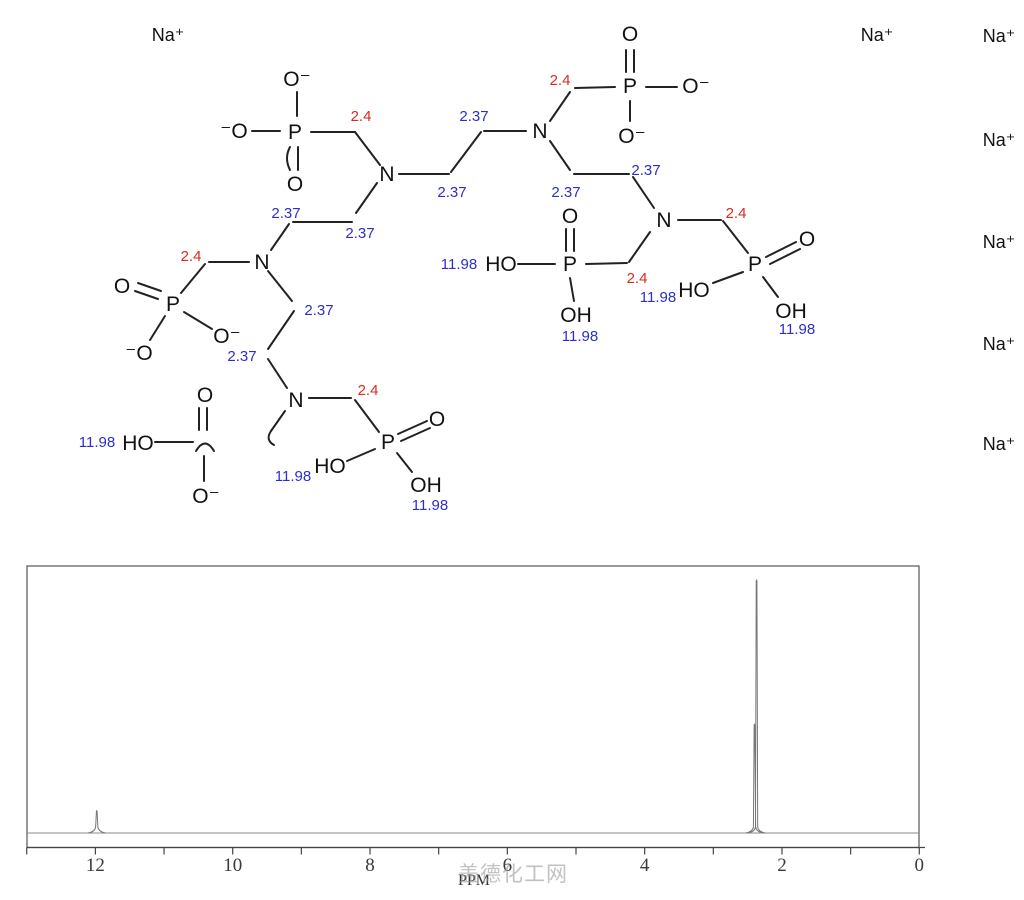 This screenshot has height=900, width=1024. I want to click on atom-ominus-p2-down: O⁻, so click(631, 136).